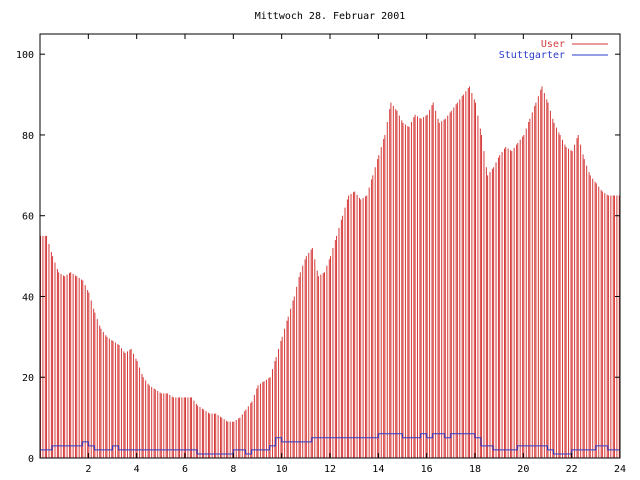 Image resolution: width=640 pixels, height=480 pixels. What do you see at coordinates (31, 459) in the screenshot?
I see `y-tick-label: 0` at bounding box center [31, 459].